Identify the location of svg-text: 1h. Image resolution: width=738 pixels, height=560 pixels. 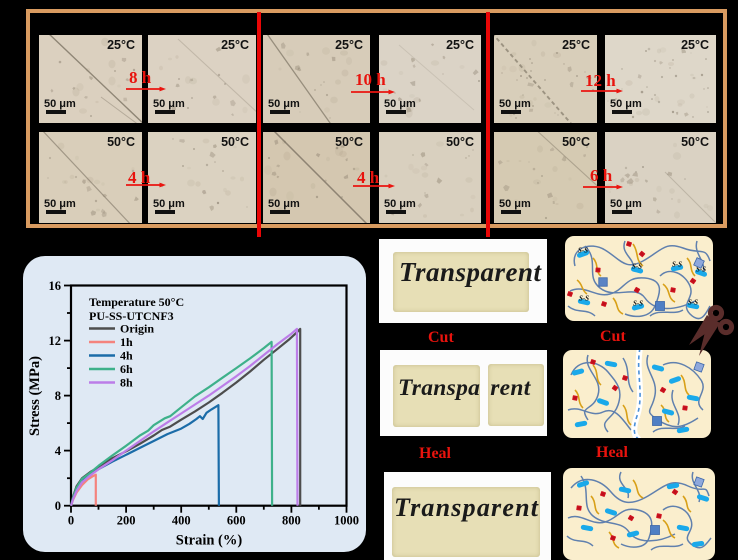
(126, 342).